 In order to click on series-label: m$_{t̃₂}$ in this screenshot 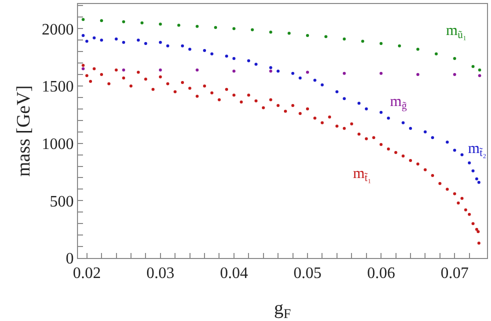, I will do `click(477, 150)`.